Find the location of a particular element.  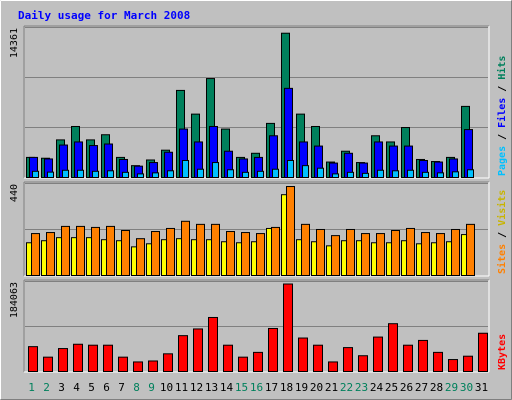

x-tick-label: 5 is located at coordinates (91, 387).